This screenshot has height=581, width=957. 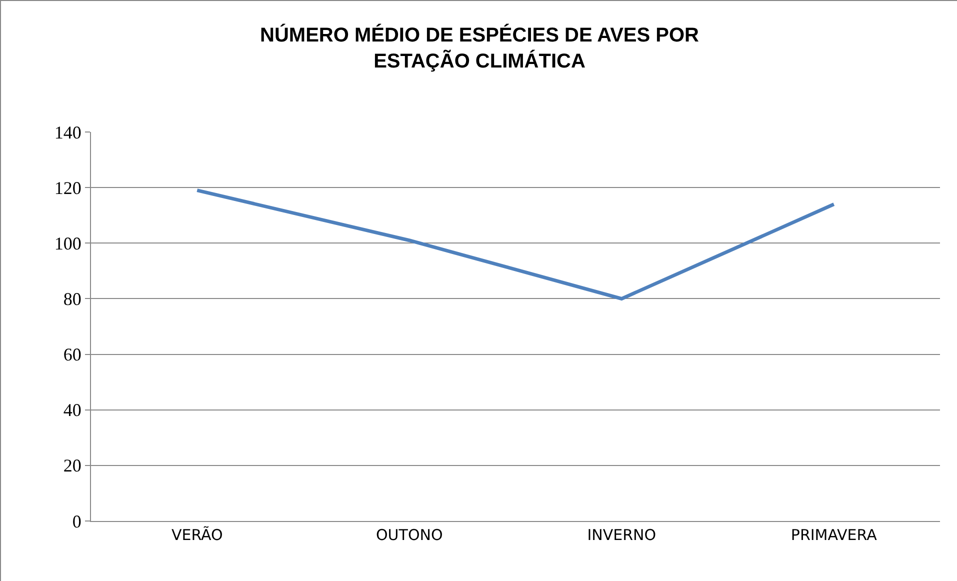 I want to click on y-tick-label: 60, so click(x=72, y=354).